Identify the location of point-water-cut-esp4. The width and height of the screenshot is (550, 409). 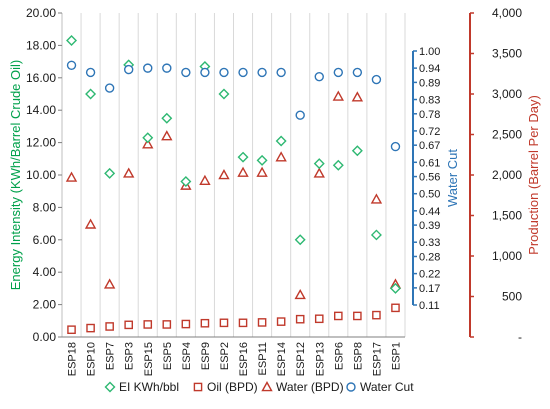
(186, 72).